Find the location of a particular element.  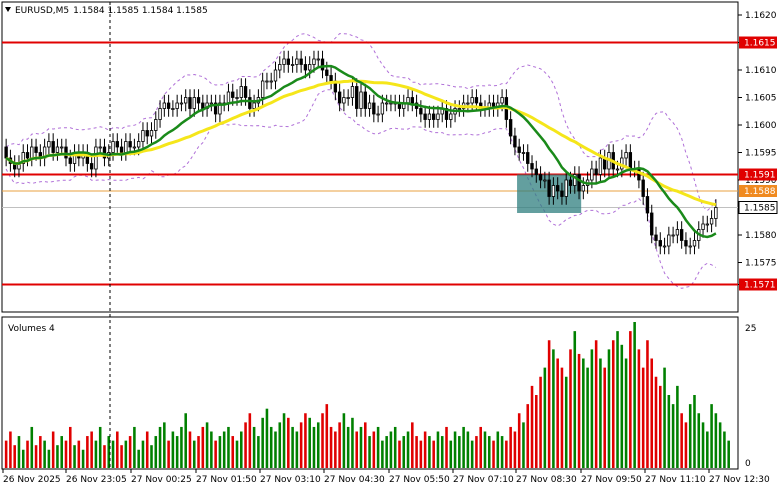

volume-tick-label: 25 is located at coordinates (750, 329).